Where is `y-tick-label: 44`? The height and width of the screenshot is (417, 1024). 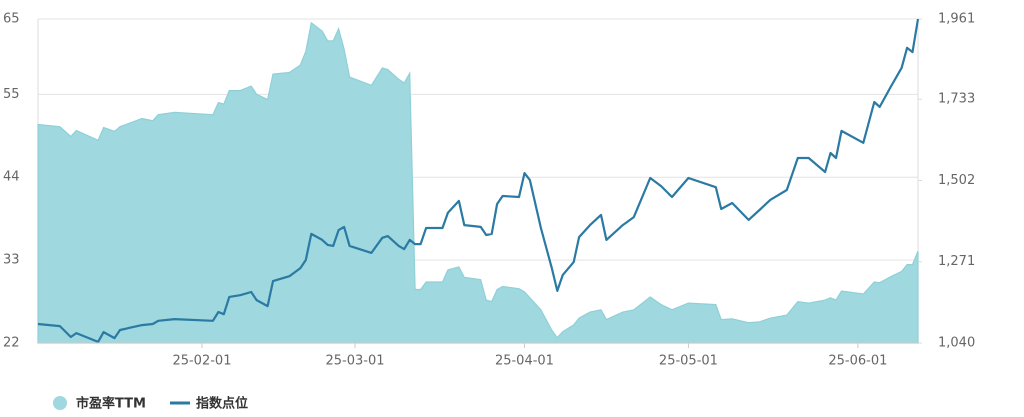
y-tick-label: 44 is located at coordinates (11, 177).